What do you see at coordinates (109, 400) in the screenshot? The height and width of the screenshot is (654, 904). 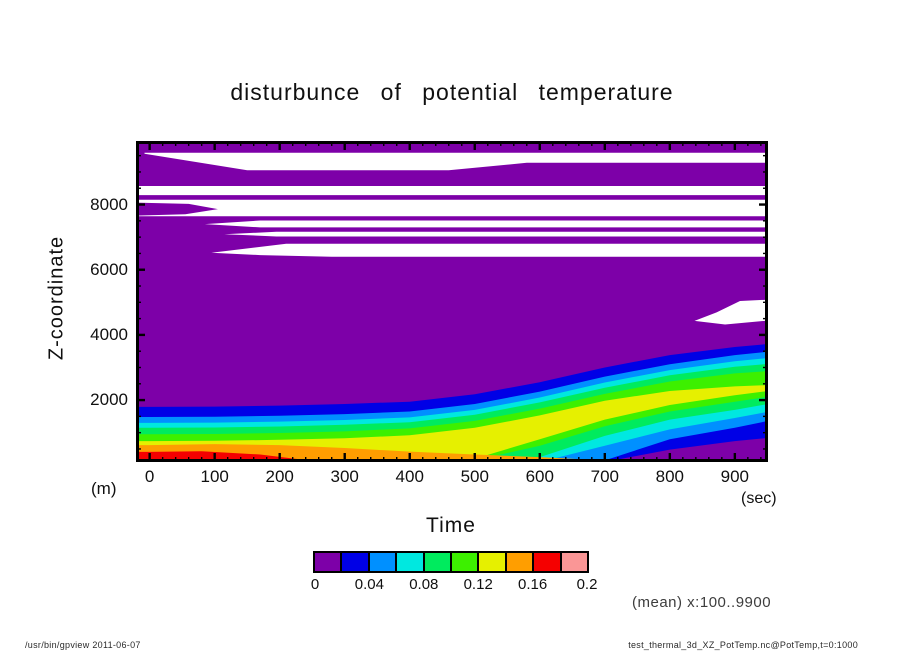 I see `y-tick-label-2000: 2000` at bounding box center [109, 400].